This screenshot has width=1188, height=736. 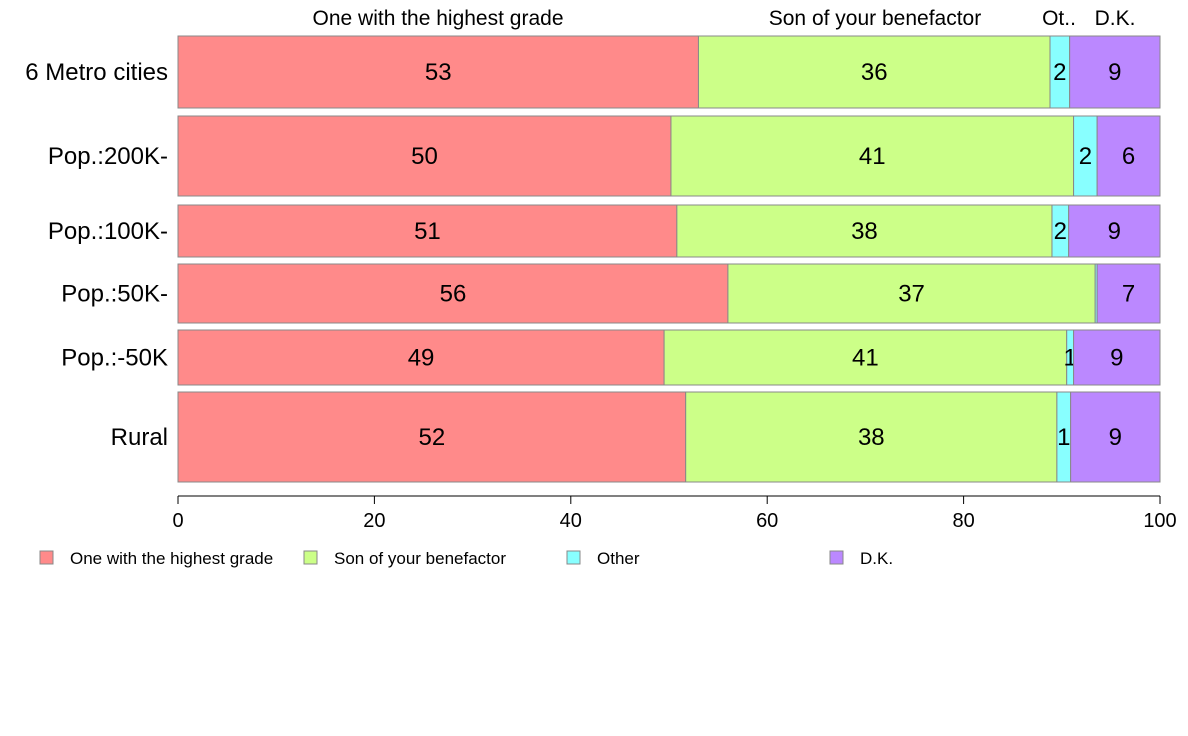 What do you see at coordinates (1063, 437) in the screenshot?
I see `bar-value-label: 1` at bounding box center [1063, 437].